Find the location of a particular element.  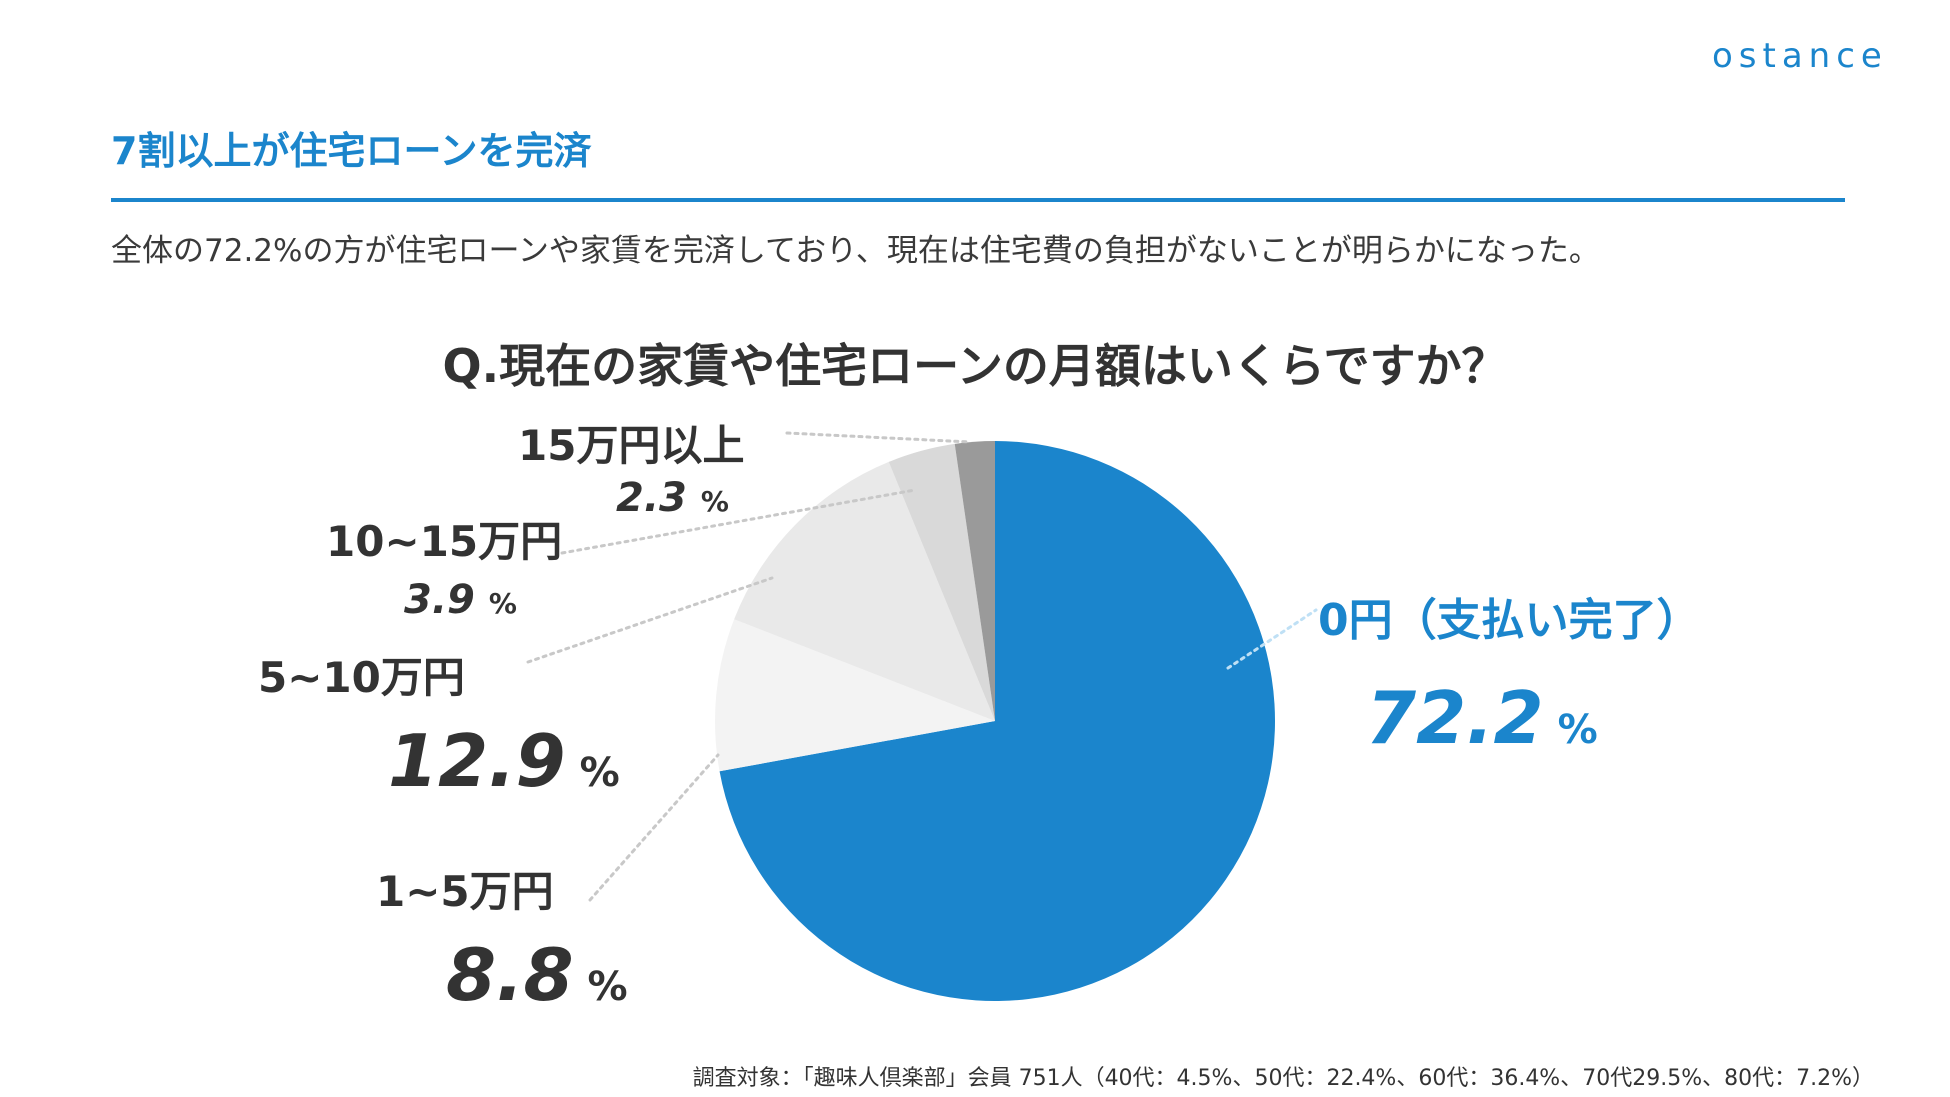

slice-value-row: 8.8% is located at coordinates (537, 975).